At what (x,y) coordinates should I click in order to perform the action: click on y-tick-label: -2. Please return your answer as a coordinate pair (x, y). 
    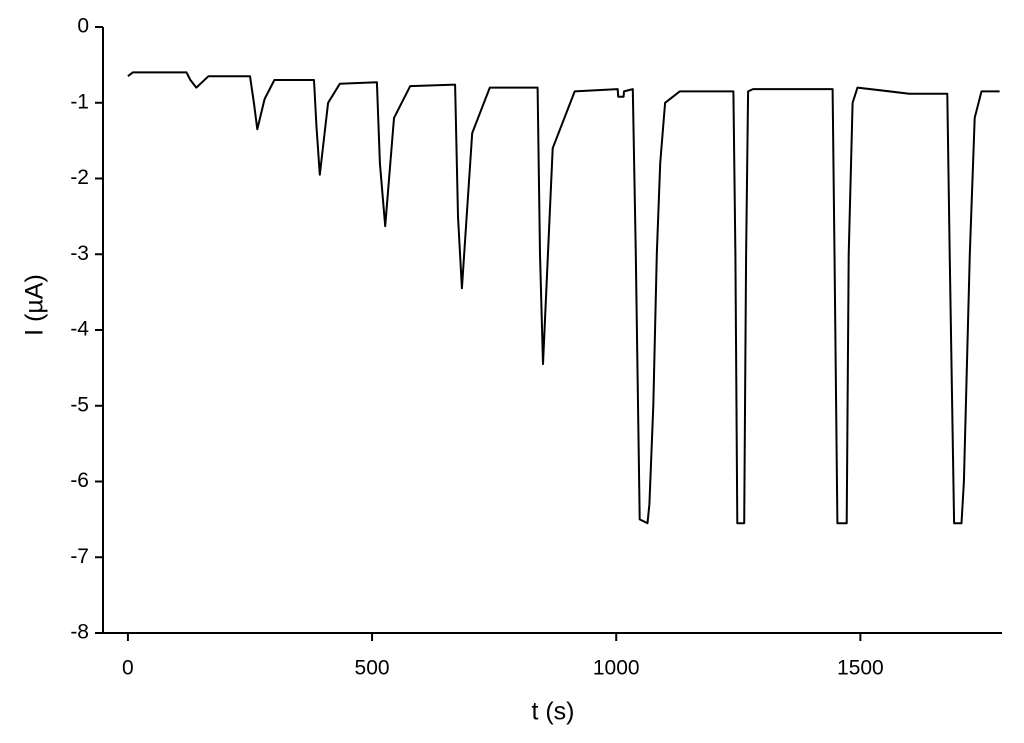
    Looking at the image, I should click on (79, 177).